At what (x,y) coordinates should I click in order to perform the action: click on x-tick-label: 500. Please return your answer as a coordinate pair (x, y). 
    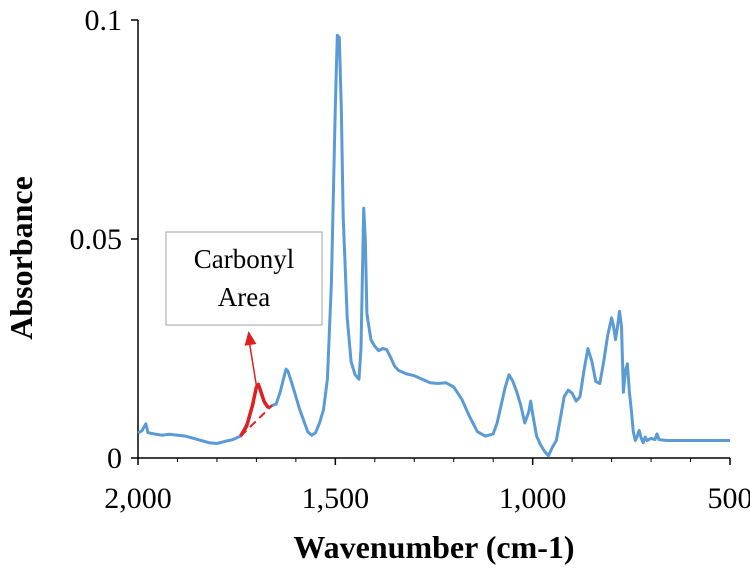
    Looking at the image, I should click on (729, 498).